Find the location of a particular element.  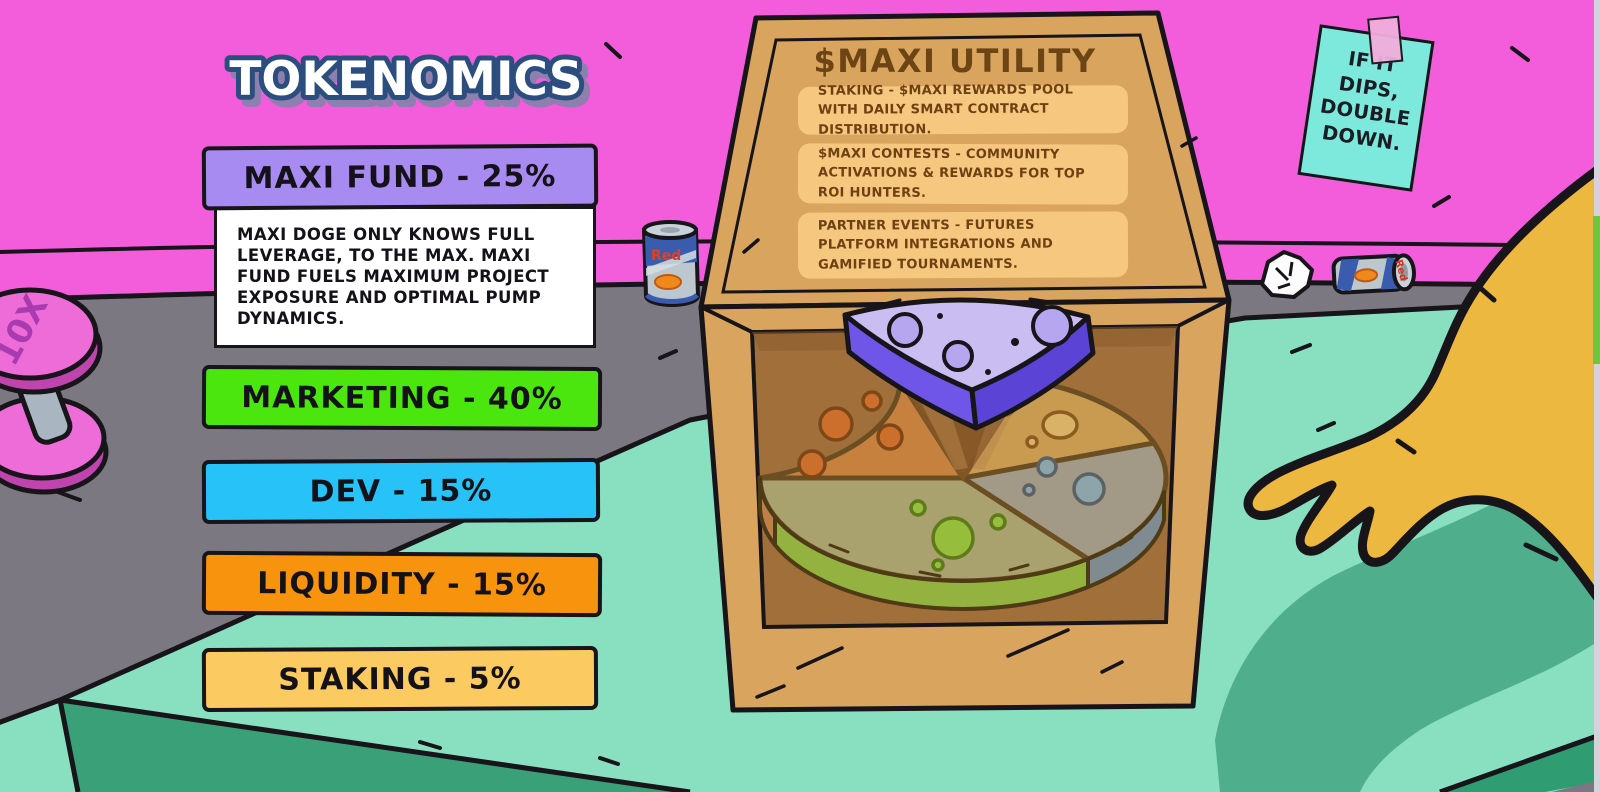

sticky-note: IF IT DIPS, DOUBLE DOWN. is located at coordinates (1366, 103).